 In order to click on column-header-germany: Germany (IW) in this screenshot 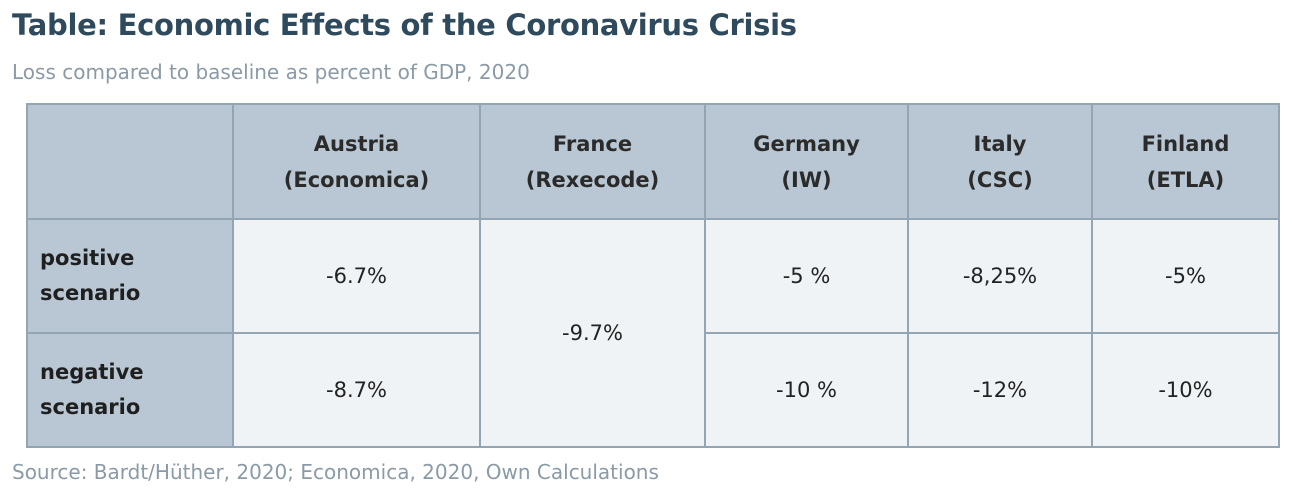, I will do `click(806, 161)`.